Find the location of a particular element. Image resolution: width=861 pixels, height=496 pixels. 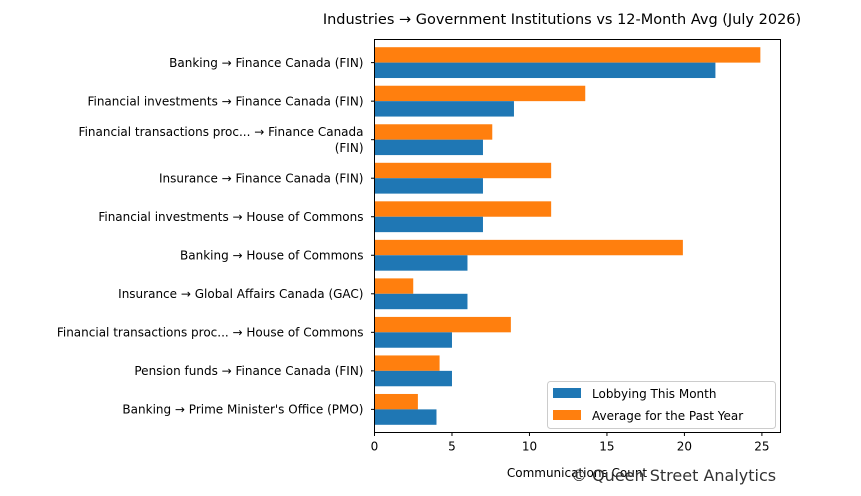

watermark: © Queen Street Analytics is located at coordinates (674, 475).